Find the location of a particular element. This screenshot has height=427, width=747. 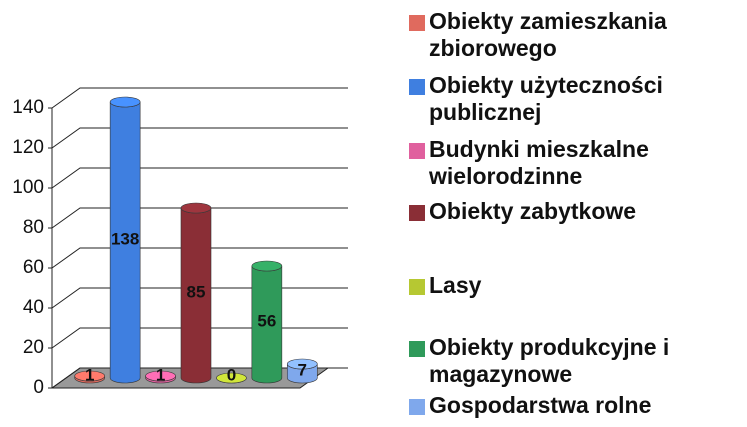

legend-item: Lasy is located at coordinates (575, 285).